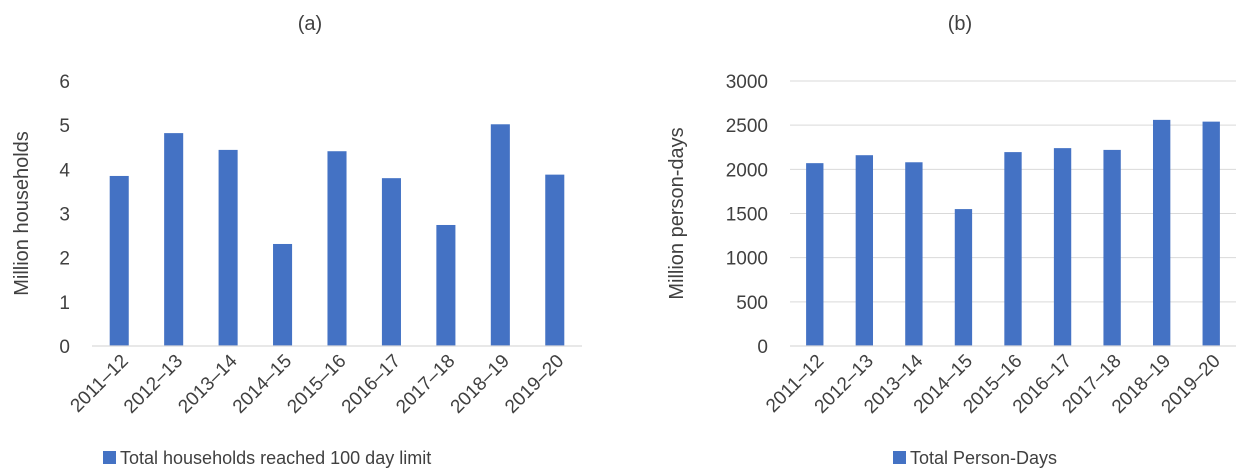 The height and width of the screenshot is (475, 1245). Describe the element at coordinates (64, 303) in the screenshot. I see `y-tick-label: 1` at that location.